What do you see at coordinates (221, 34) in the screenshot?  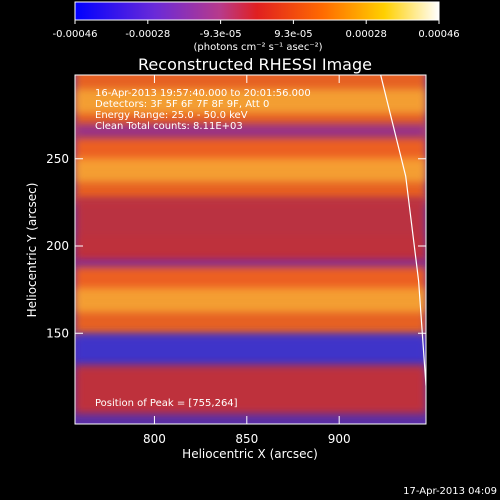 I see `colorbar-tick-label-2: -9.3e-05` at bounding box center [221, 34].